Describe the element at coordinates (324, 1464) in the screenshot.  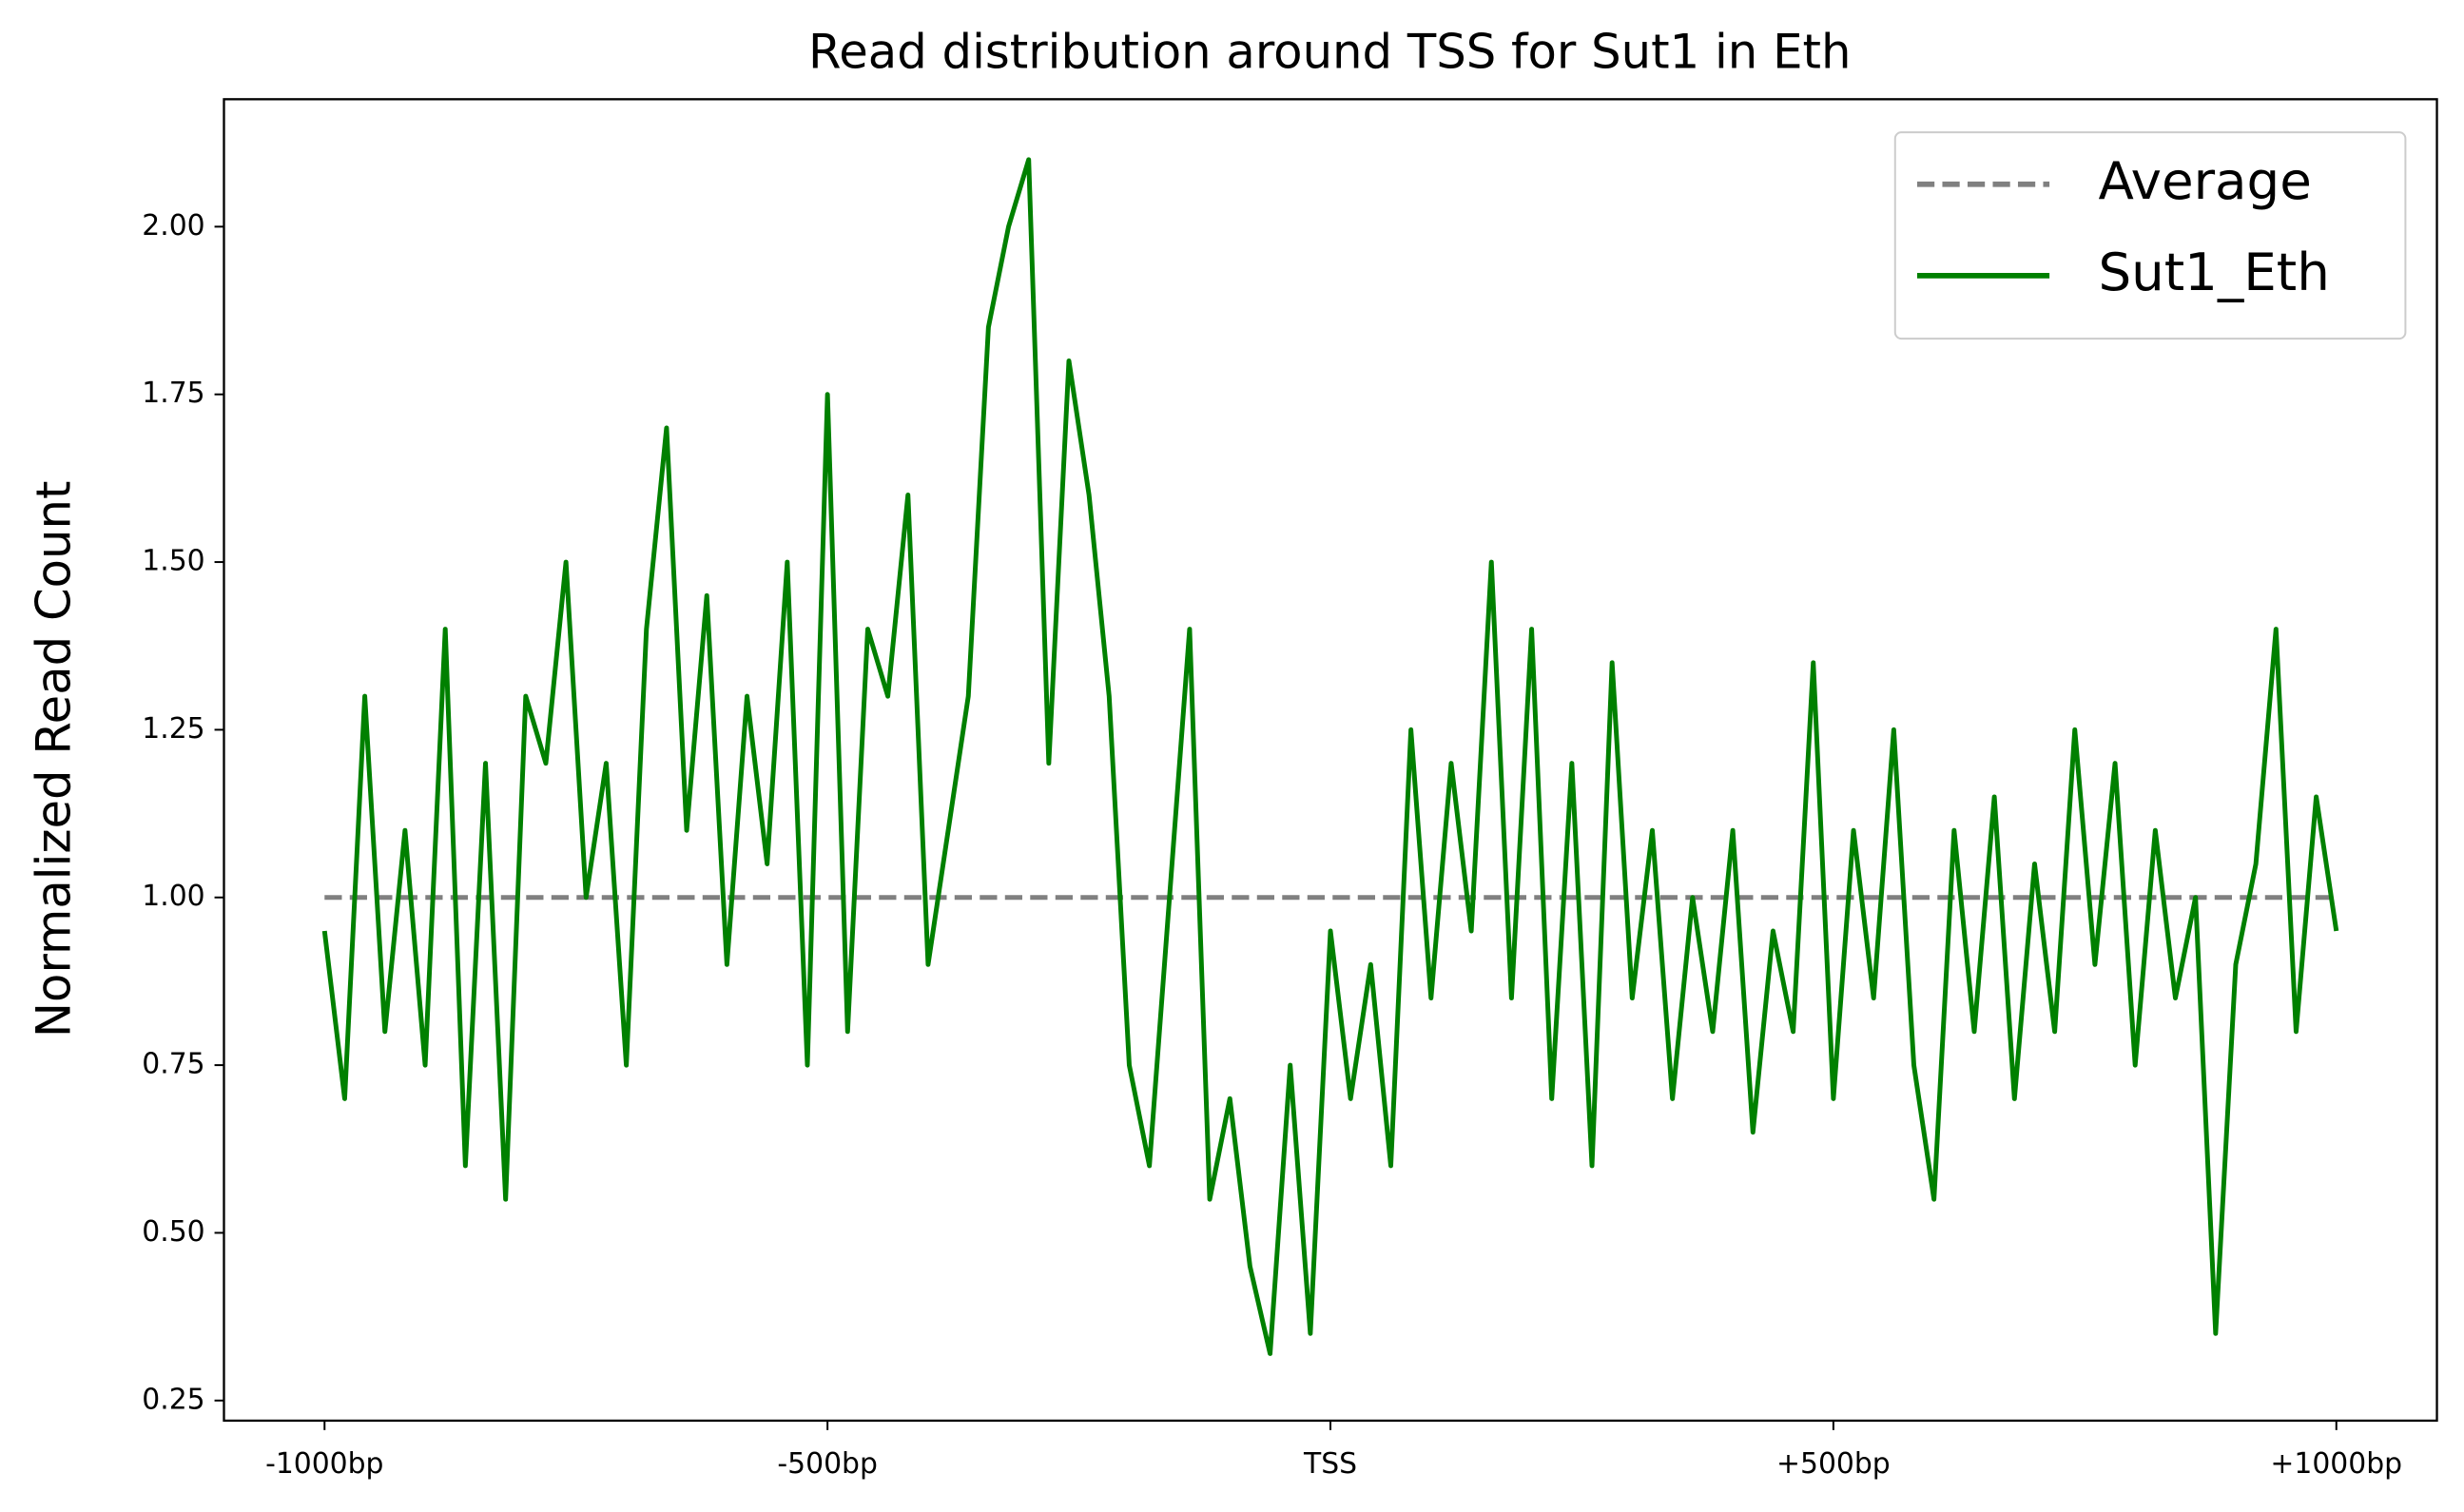
I see `x-tick-label: -1000bp` at that location.